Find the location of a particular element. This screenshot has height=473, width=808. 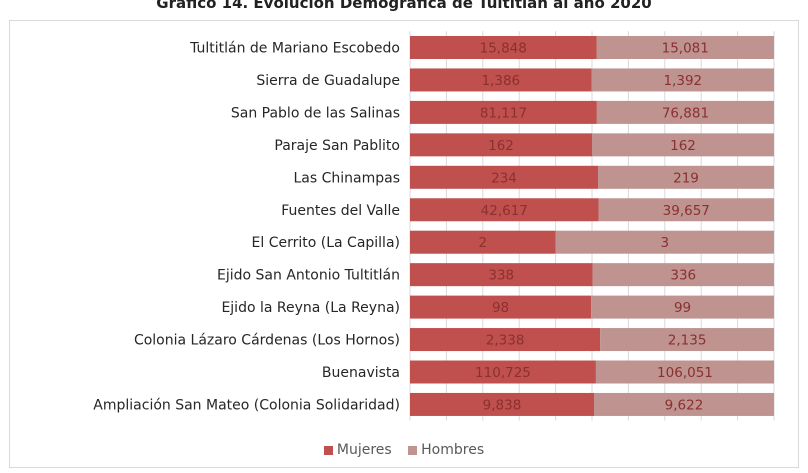

data-label-mujeres: 2,338 is located at coordinates (505, 341).